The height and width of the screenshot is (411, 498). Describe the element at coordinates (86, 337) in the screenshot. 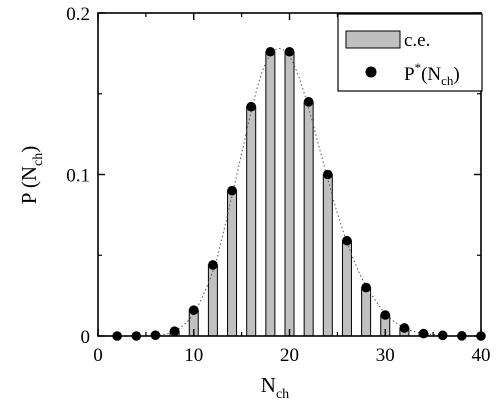

I see `y-tick-label: 0` at that location.